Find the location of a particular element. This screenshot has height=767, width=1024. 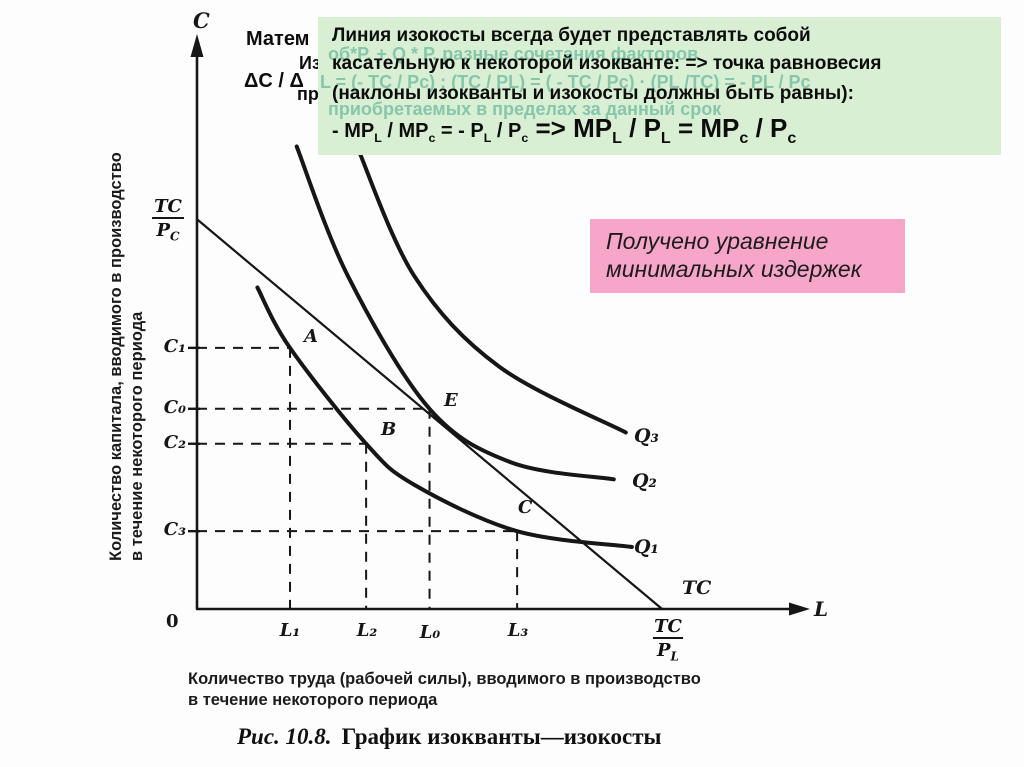

figure-title: График изокванты—изокосты is located at coordinates (501, 736).